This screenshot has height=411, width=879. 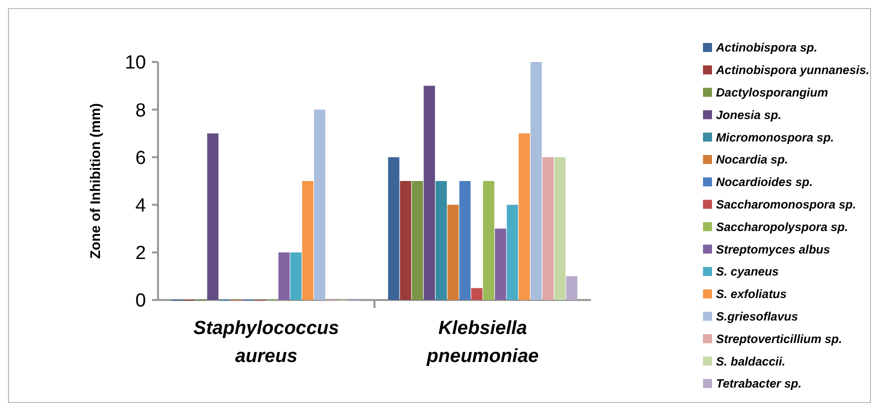 I want to click on x-tick-label: Staphylococcus aureus, so click(x=266, y=342).